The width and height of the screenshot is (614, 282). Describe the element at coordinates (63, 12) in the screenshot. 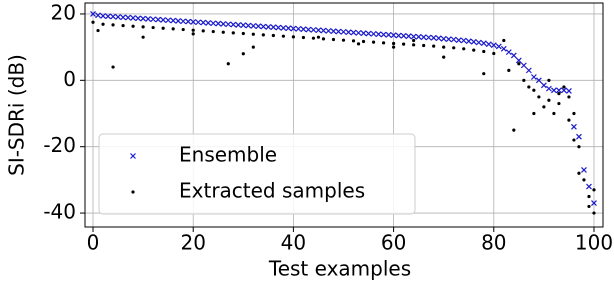

I see `y-tick-label: 20` at that location.